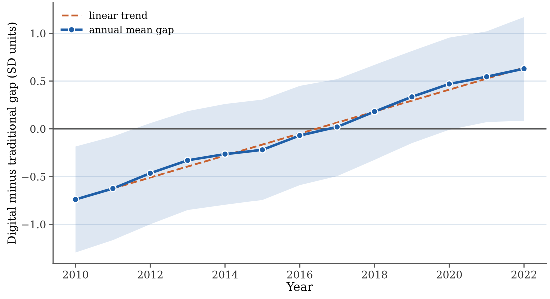  I want to click on x-tick-label: 2018, so click(375, 274).